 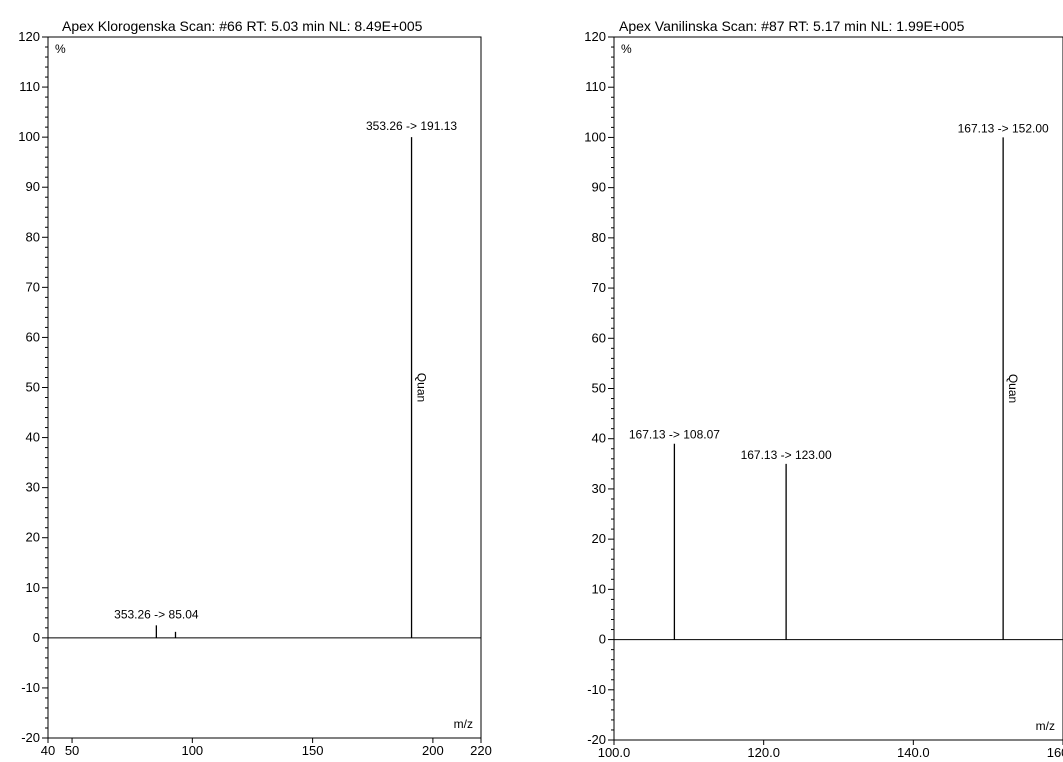 What do you see at coordinates (313, 750) in the screenshot?
I see `x-tick-label: 150` at bounding box center [313, 750].